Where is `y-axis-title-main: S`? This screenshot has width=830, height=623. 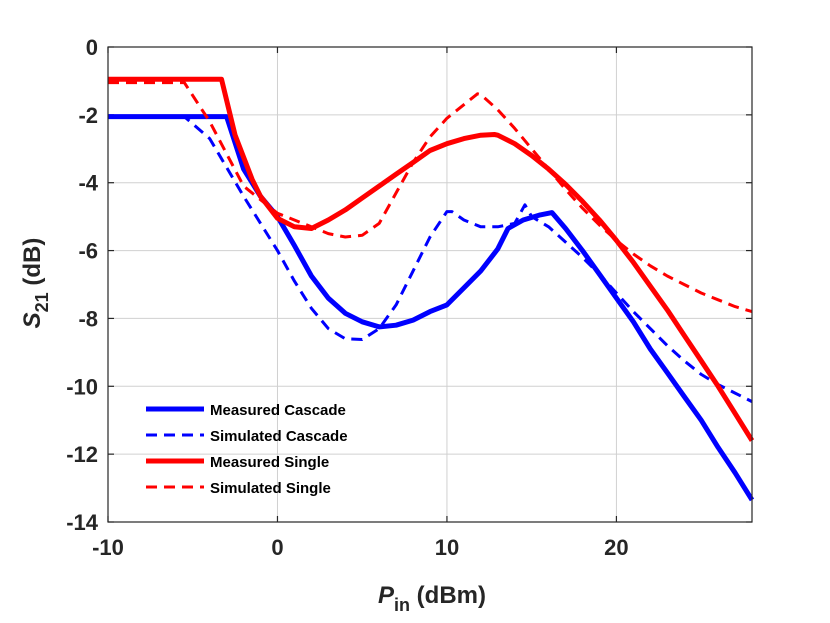 y-axis-title-main: S is located at coordinates (32, 320).